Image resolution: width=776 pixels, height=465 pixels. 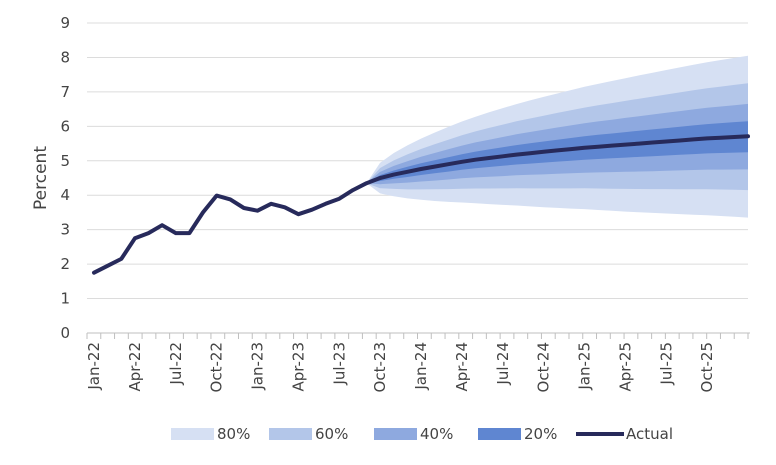 I want to click on y-tick-label: 6, so click(x=65, y=126).